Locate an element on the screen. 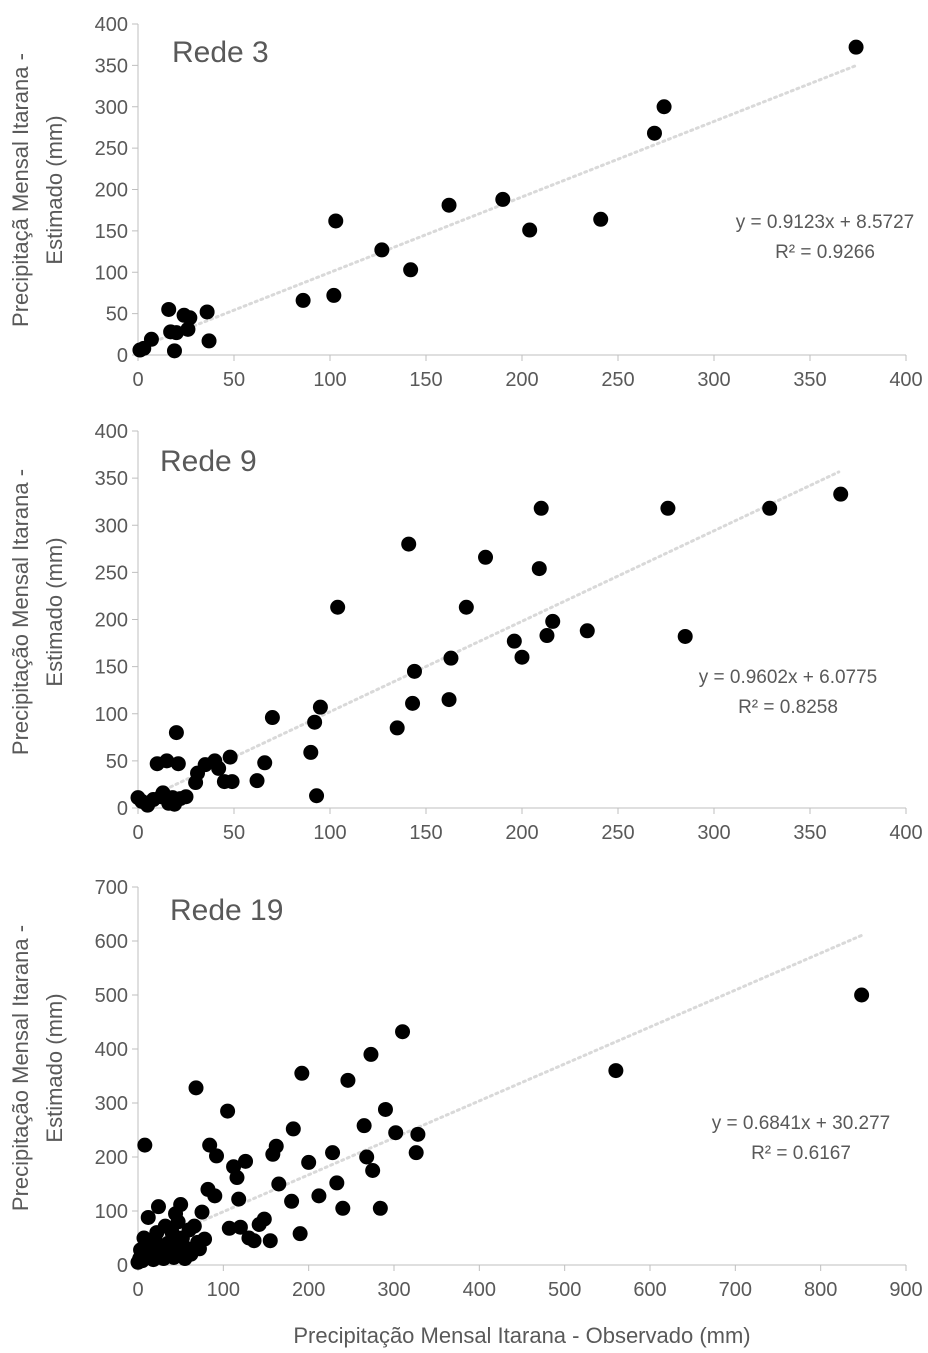 The width and height of the screenshot is (928, 1353). chart-title: Rede 19 is located at coordinates (226, 910).